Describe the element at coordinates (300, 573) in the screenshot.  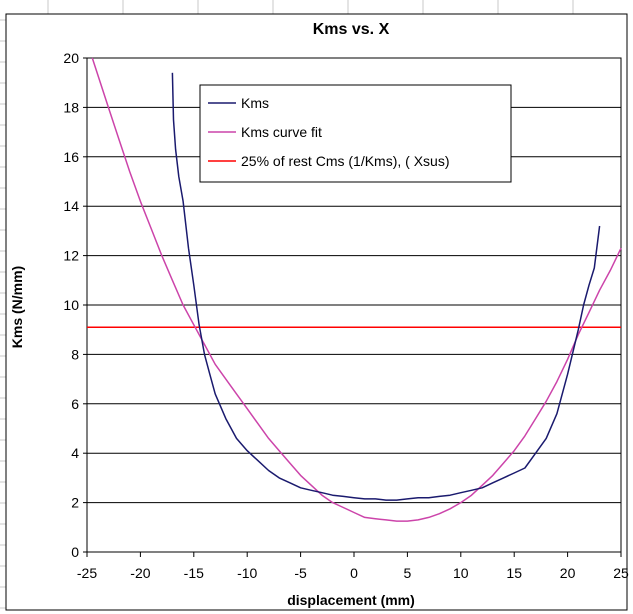
I see `x-tick-label: -5` at that location.